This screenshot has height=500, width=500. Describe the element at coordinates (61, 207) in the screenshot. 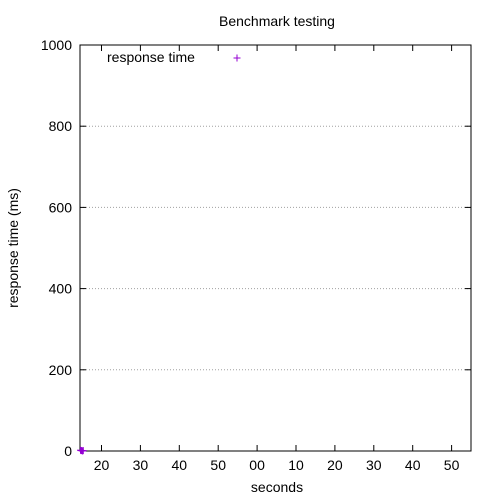

I see `y-tick-label: 600` at that location.